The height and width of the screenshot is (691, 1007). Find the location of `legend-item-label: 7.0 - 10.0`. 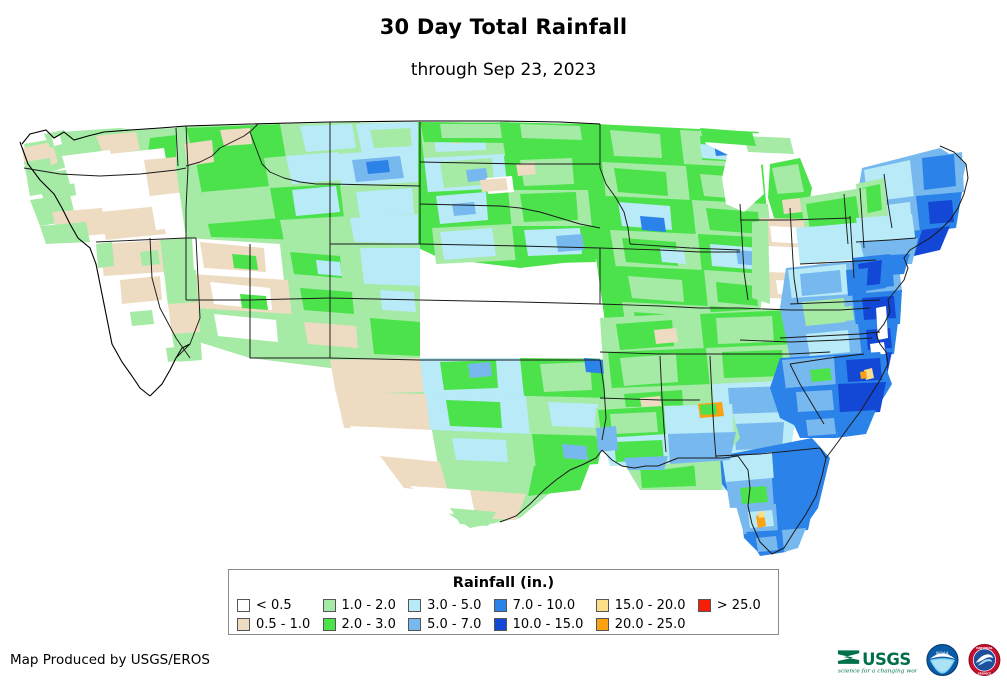

legend-item-label: 7.0 - 10.0 is located at coordinates (544, 605).